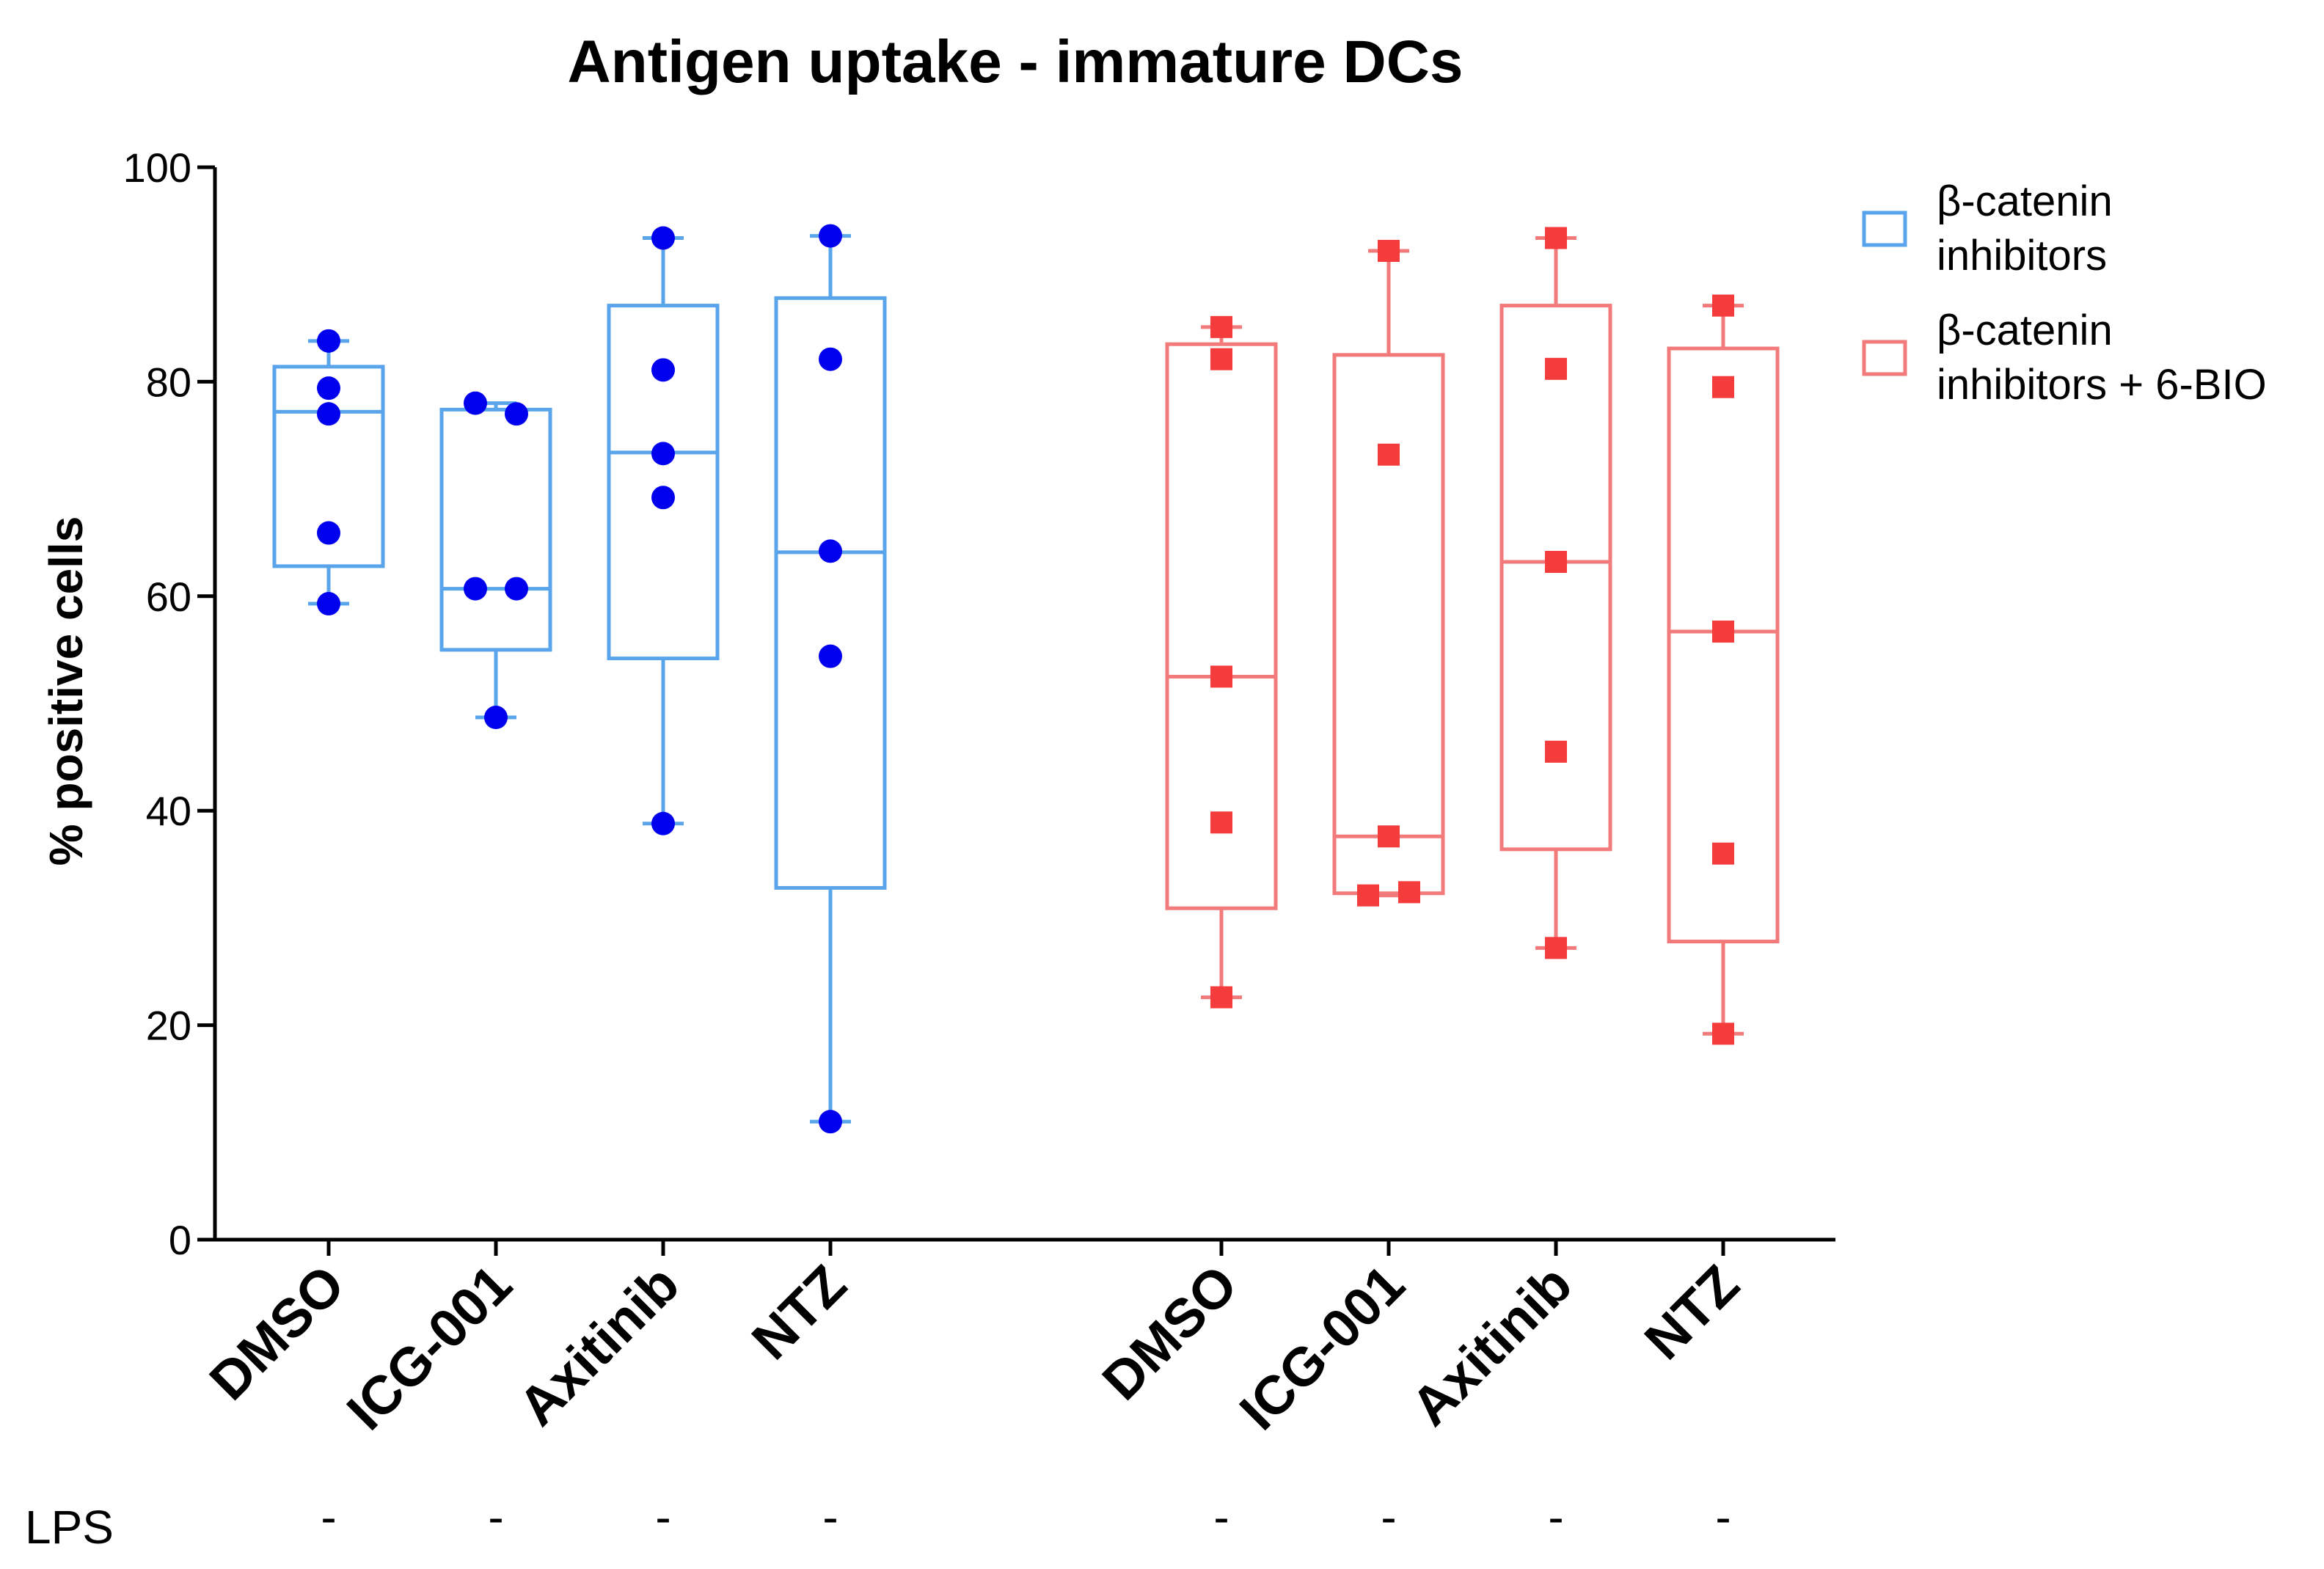  I want to click on y-tick-label: 20, so click(168, 1026).